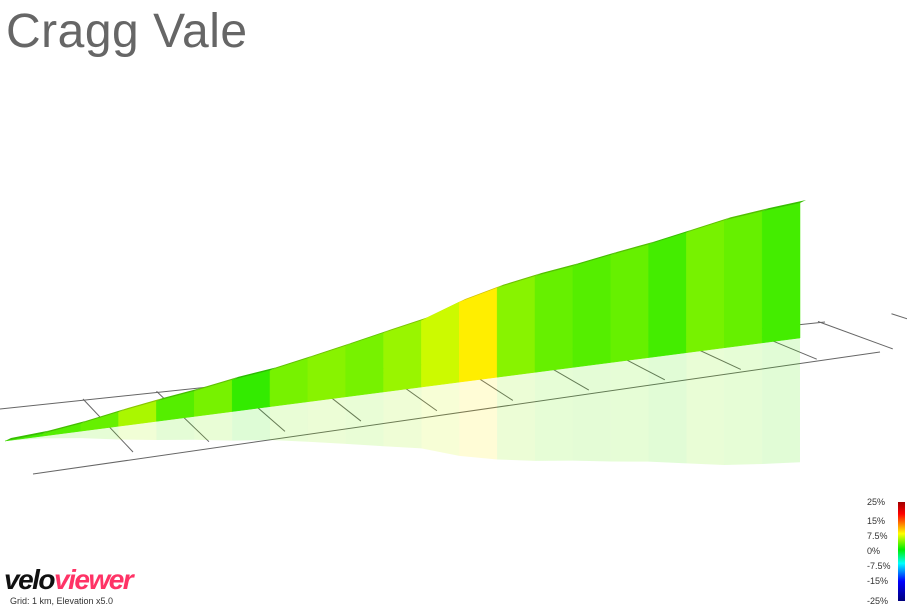 Image resolution: width=907 pixels, height=607 pixels. I want to click on logo-text-velo: velo, so click(30, 579).